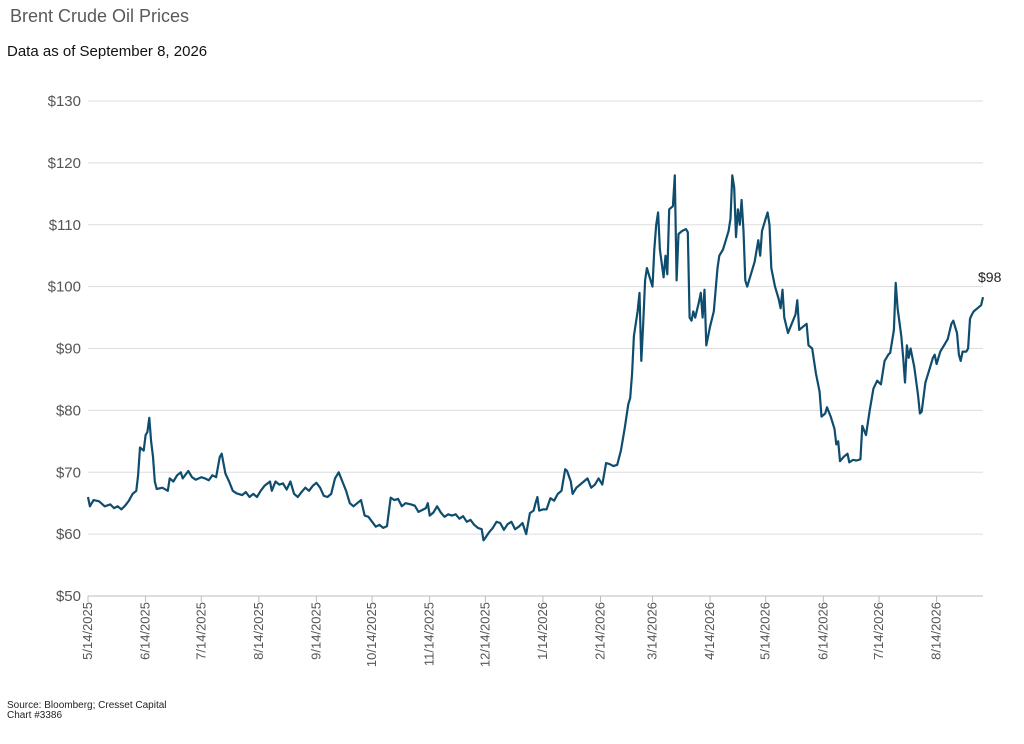 This screenshot has height=744, width=1024. I want to click on y-tick-label: $120, so click(64, 163).